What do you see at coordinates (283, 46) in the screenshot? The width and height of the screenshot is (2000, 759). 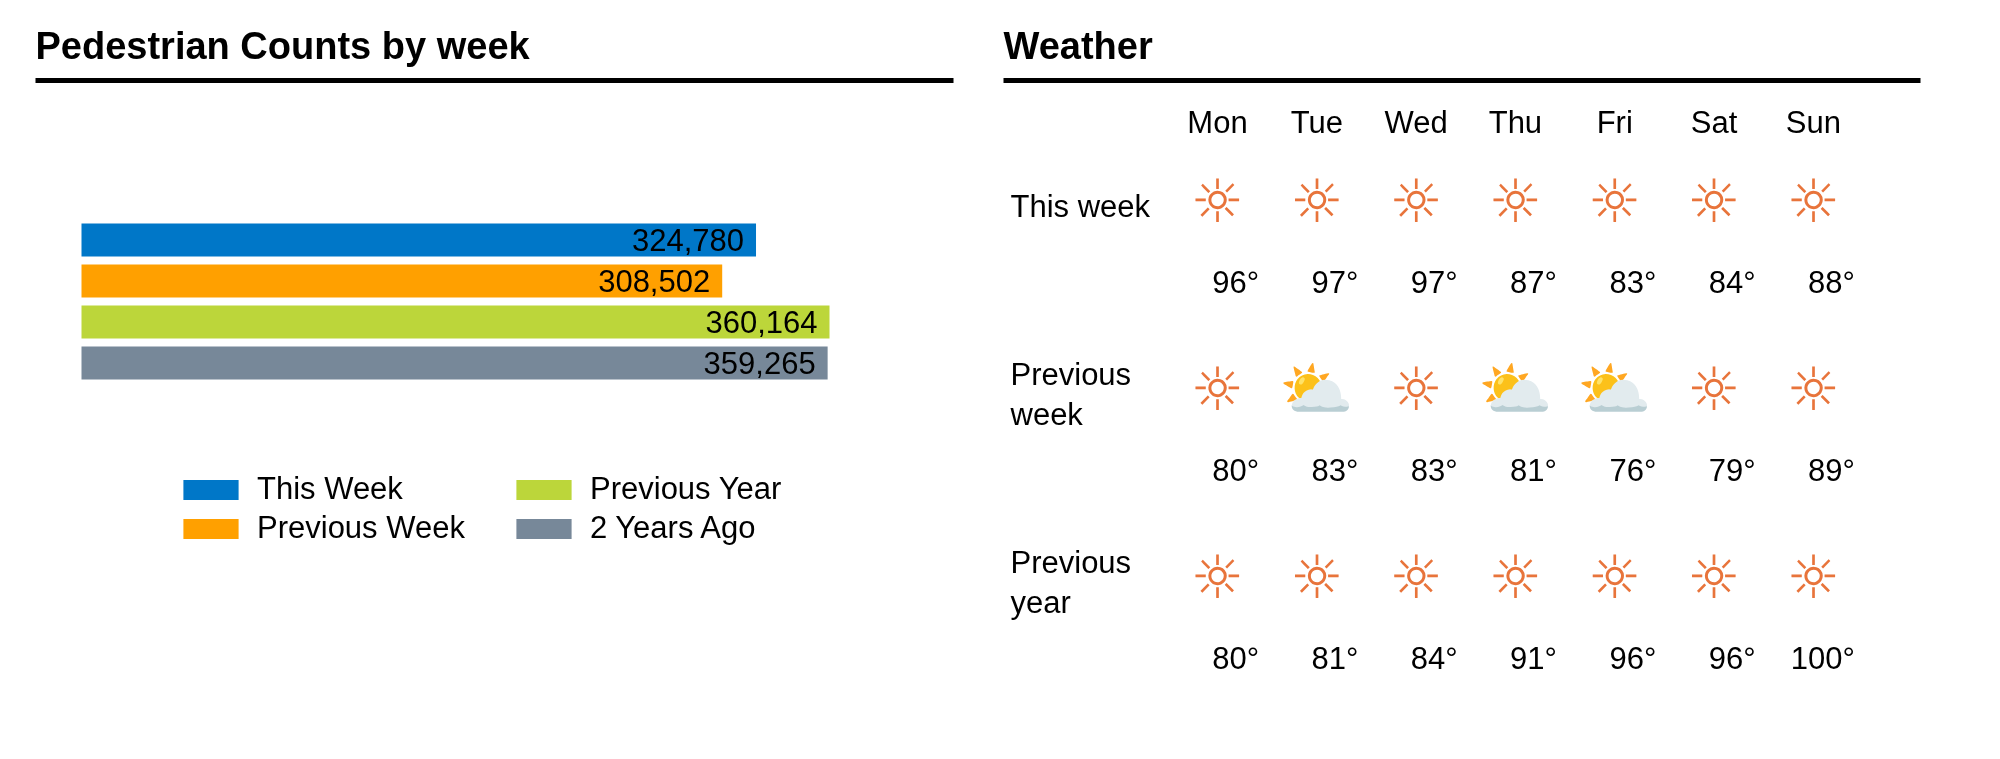 I see `chart-title: Pedestrian Counts by week` at bounding box center [283, 46].